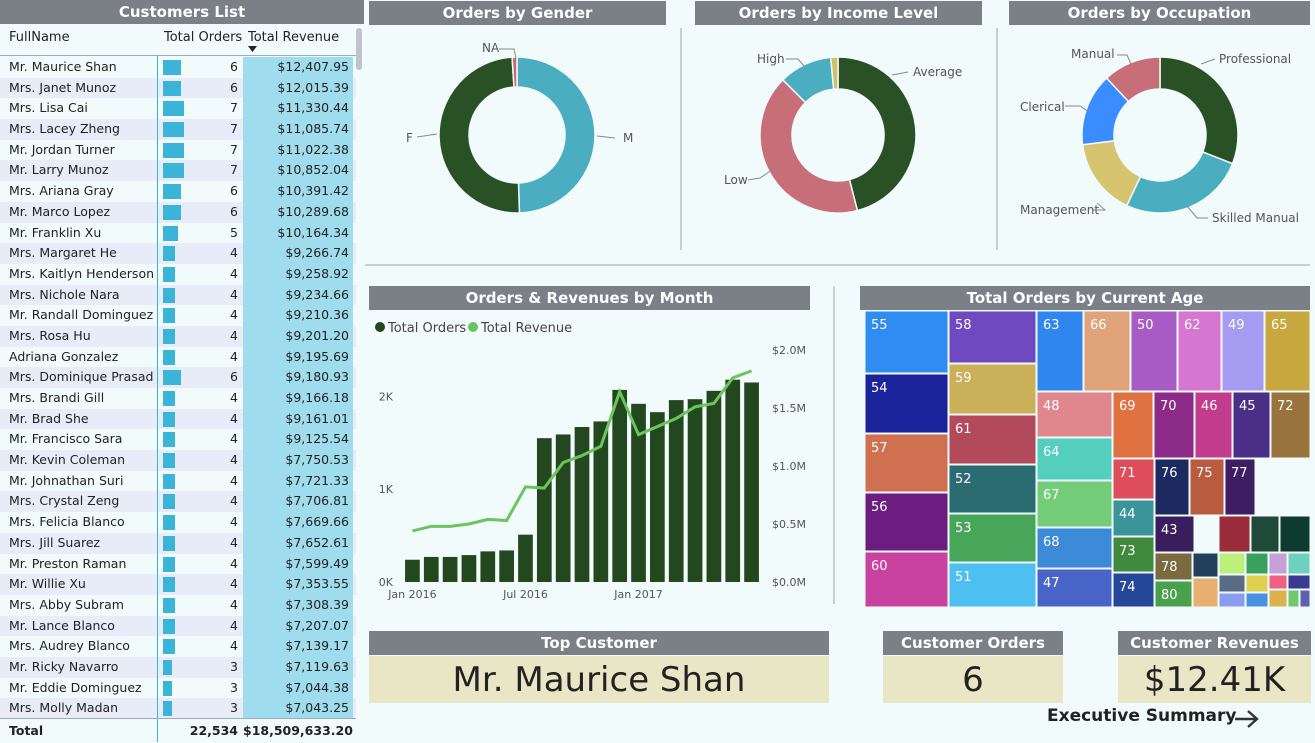 This screenshot has width=1315, height=743. I want to click on table-row: Mrs. Ariana Gray 6 $10,391.42, so click(178, 191).